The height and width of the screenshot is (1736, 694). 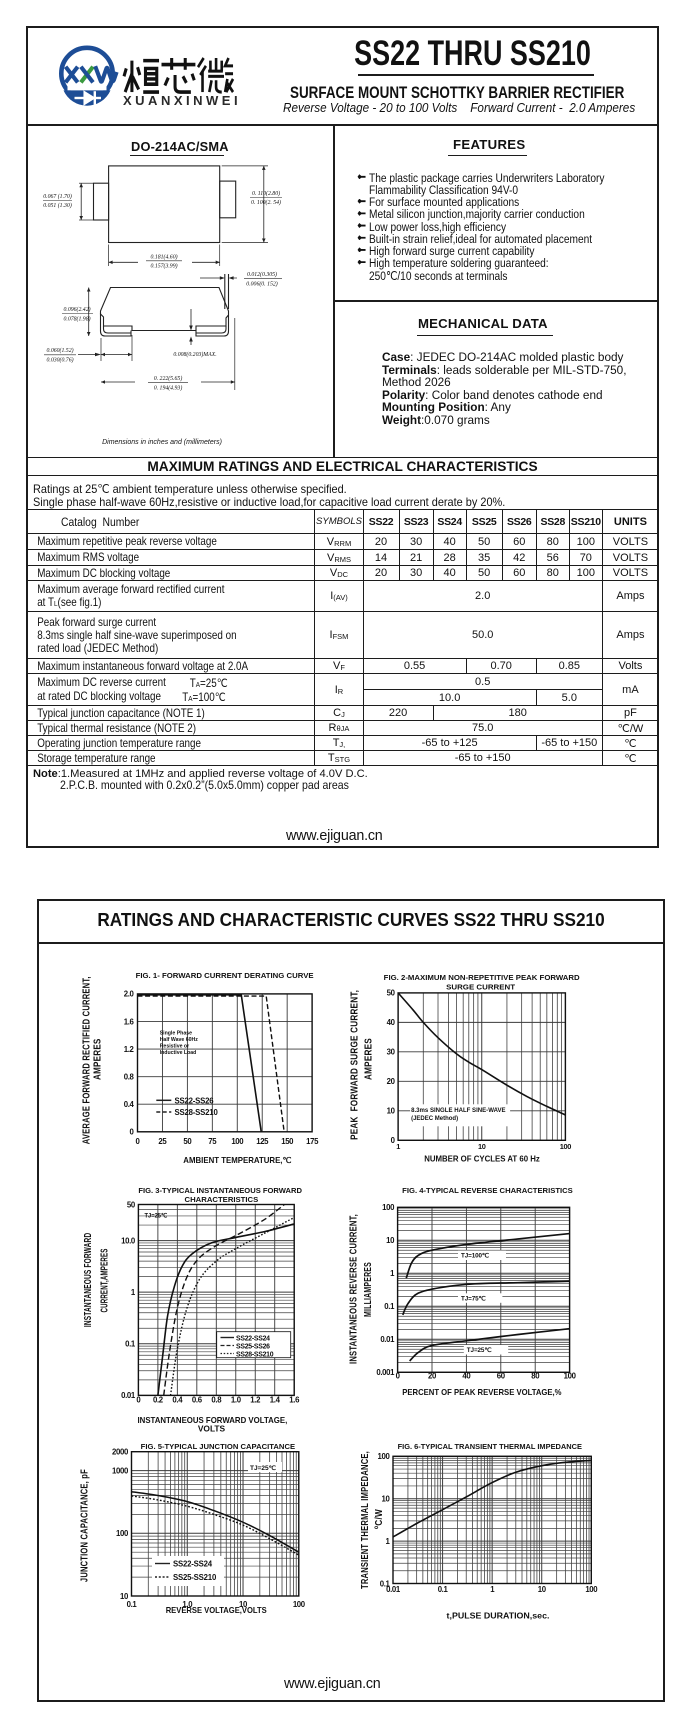 What do you see at coordinates (178, 1053) in the screenshot?
I see `svg-text: Inductive Load` at bounding box center [178, 1053].